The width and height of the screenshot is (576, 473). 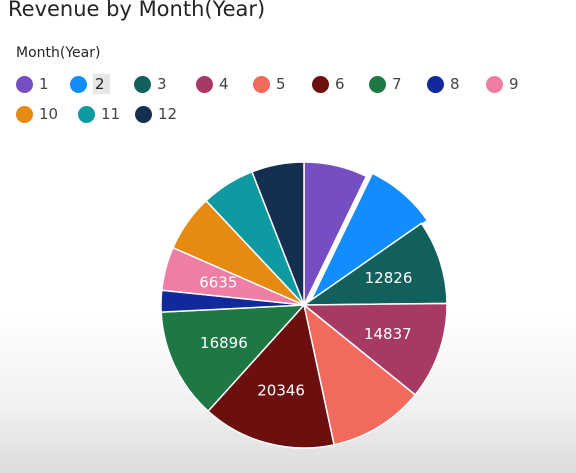 I want to click on data-label-4: 14837, so click(x=388, y=334).